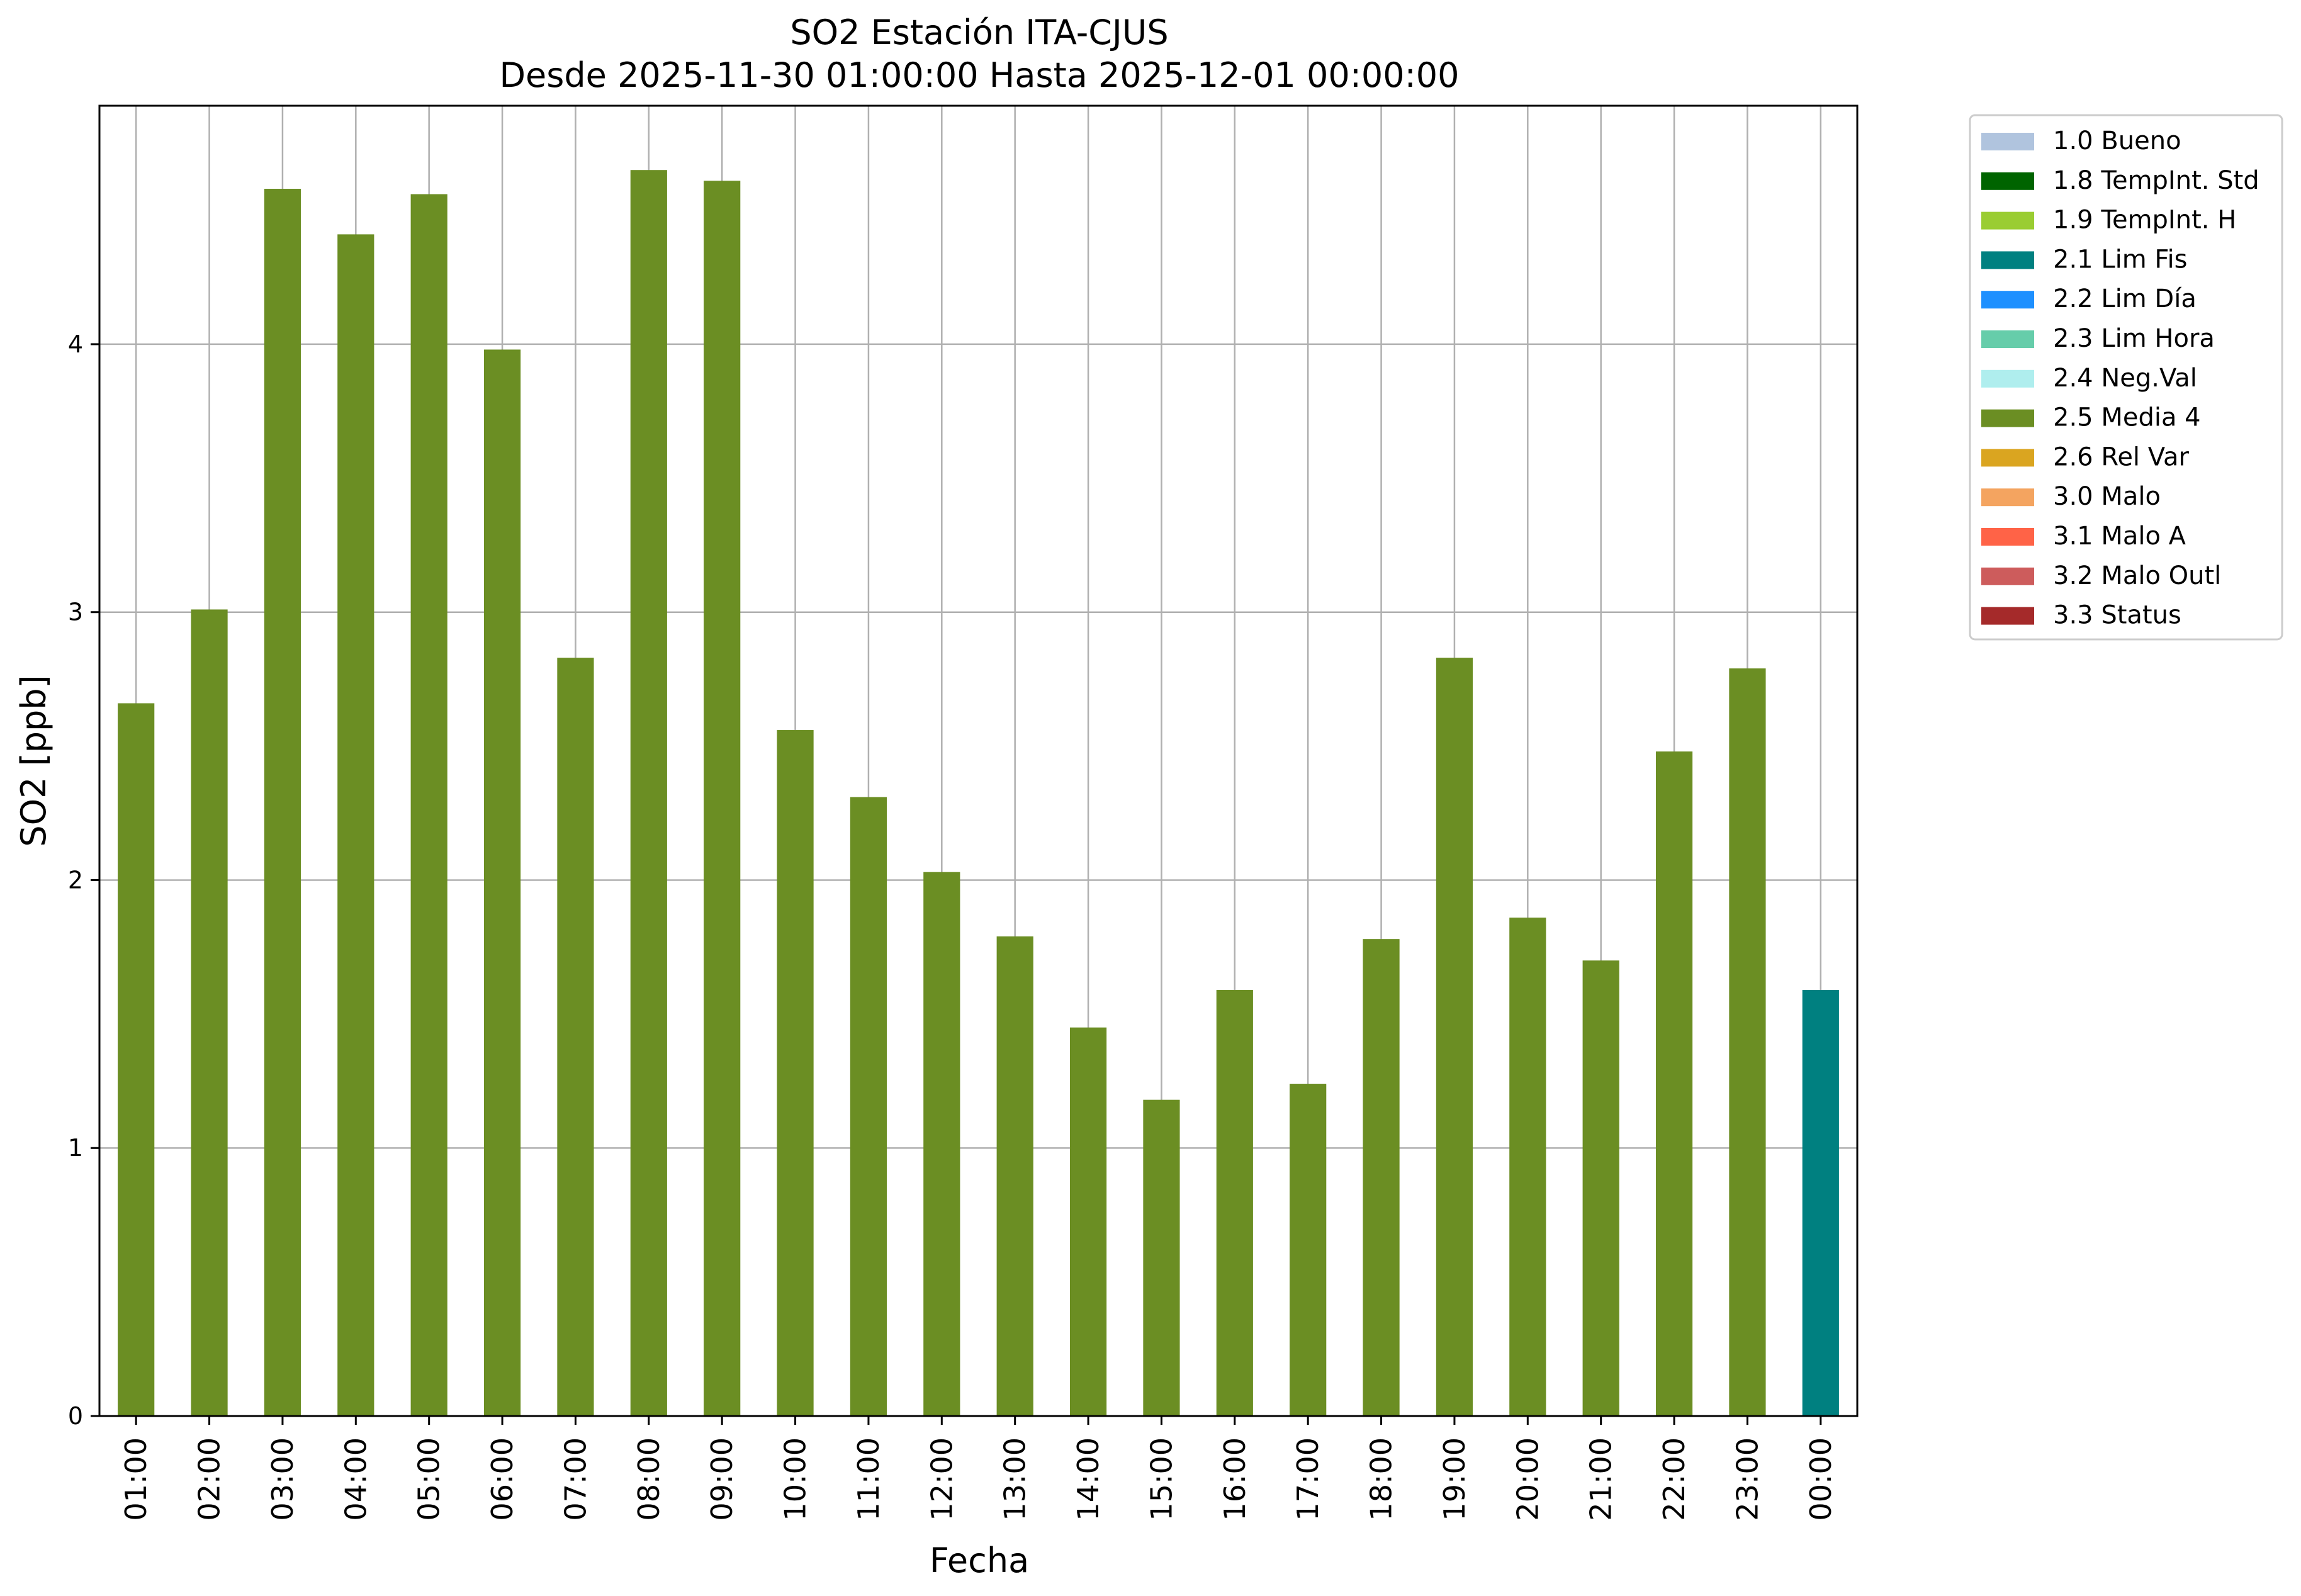 The height and width of the screenshot is (1596, 2301). What do you see at coordinates (2119, 536) in the screenshot?
I see `legend-label: 3.1 Malo A` at bounding box center [2119, 536].